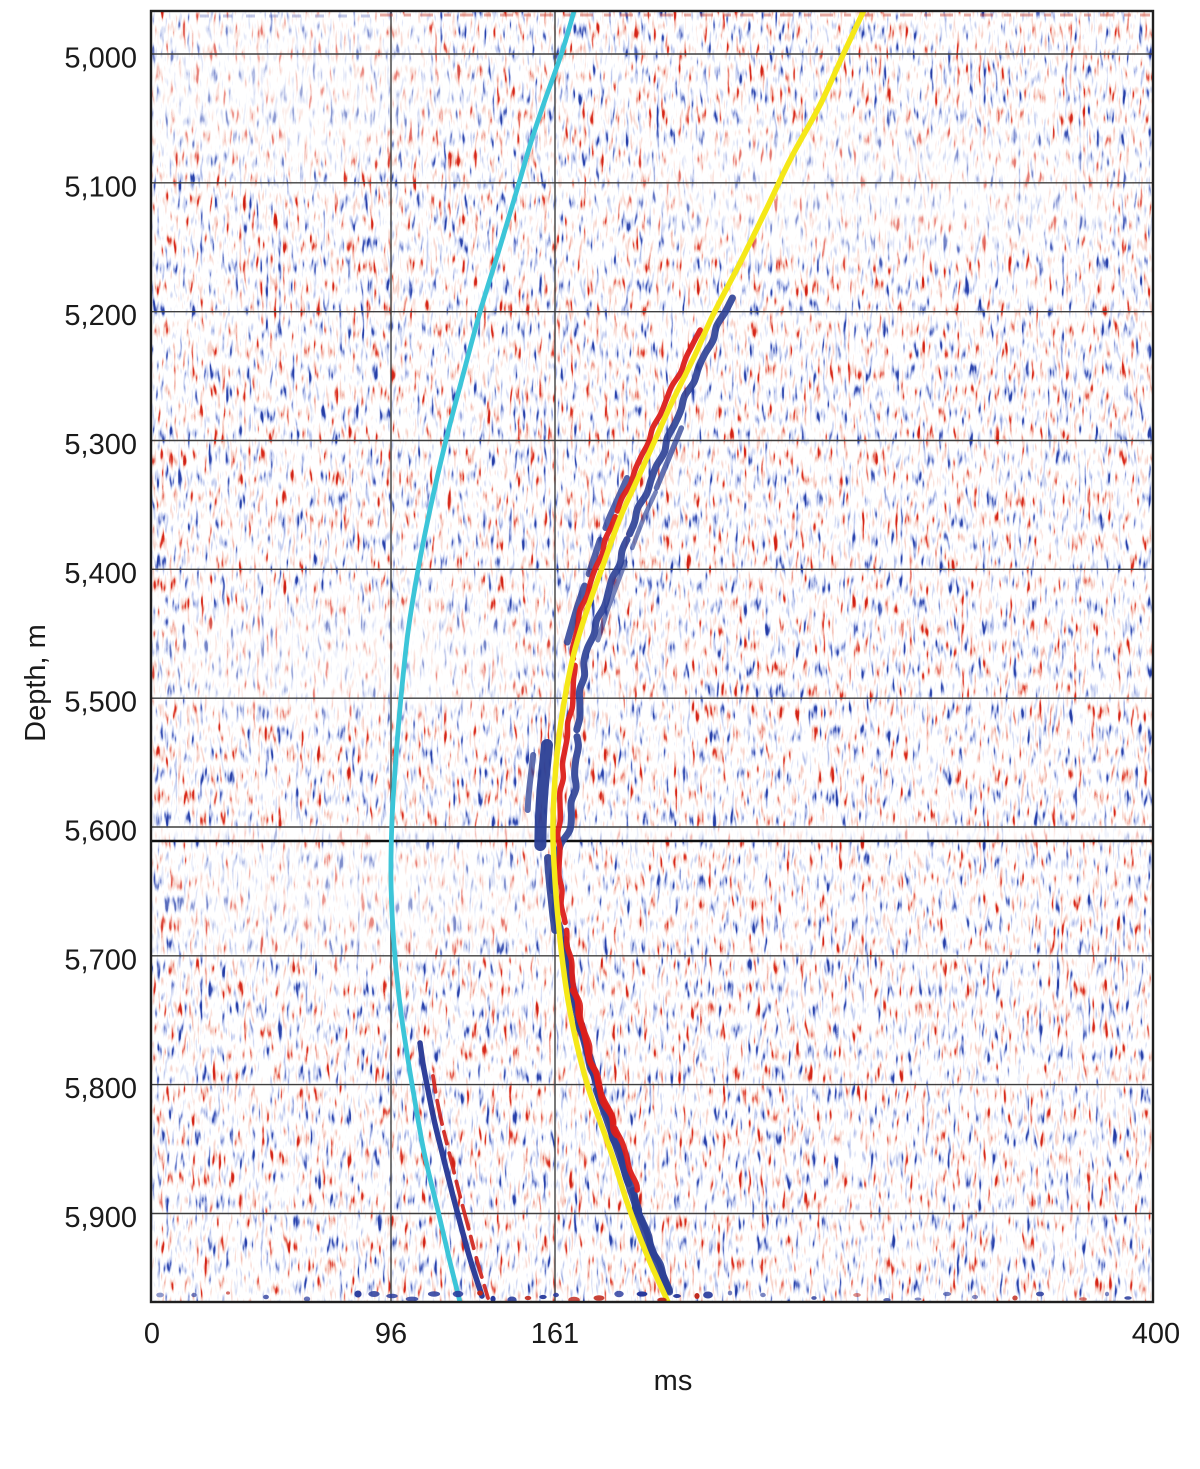 The height and width of the screenshot is (1469, 1200). What do you see at coordinates (152, 1334) in the screenshot?
I see `svg-text: 0` at bounding box center [152, 1334].